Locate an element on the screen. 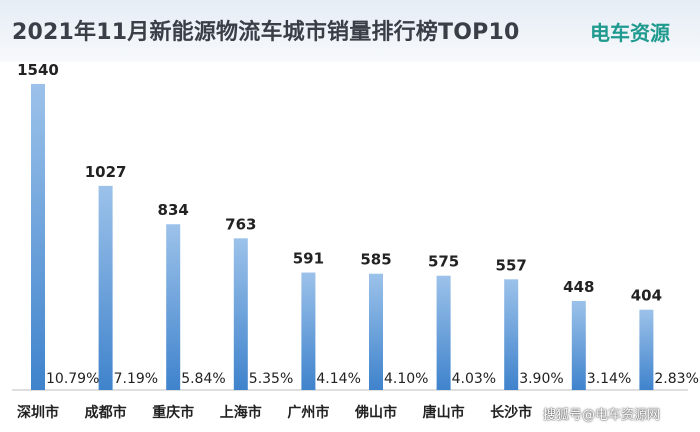 The height and width of the screenshot is (432, 700). value-label-6: 585 is located at coordinates (375, 260).